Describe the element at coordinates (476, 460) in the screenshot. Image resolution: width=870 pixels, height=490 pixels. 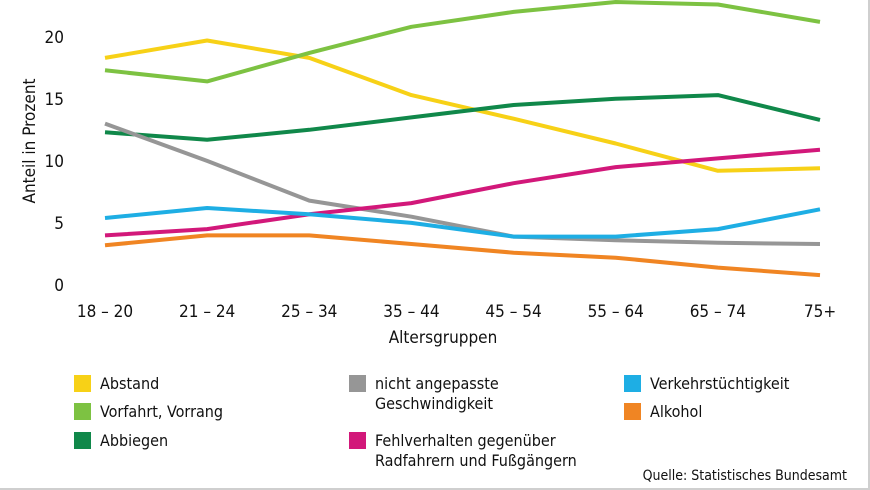
I see `legend-label: Radfahrern und Fußgängern` at that location.